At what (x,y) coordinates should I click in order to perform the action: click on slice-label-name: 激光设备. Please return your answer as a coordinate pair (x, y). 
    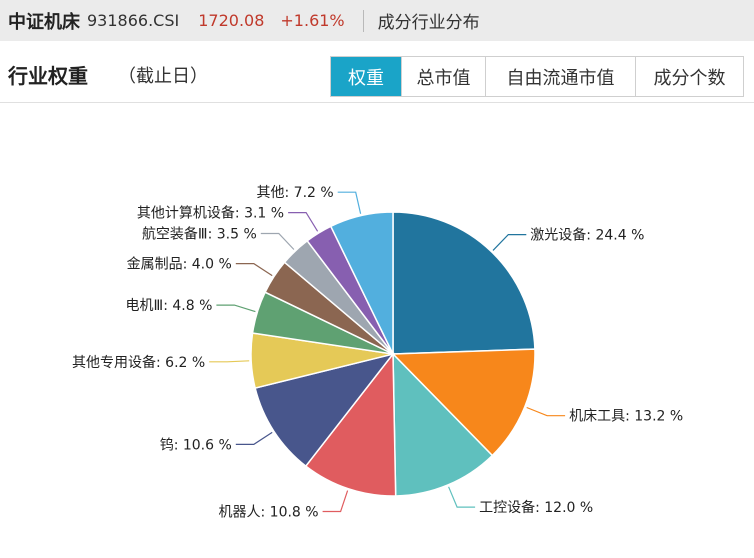
    Looking at the image, I should click on (558, 235).